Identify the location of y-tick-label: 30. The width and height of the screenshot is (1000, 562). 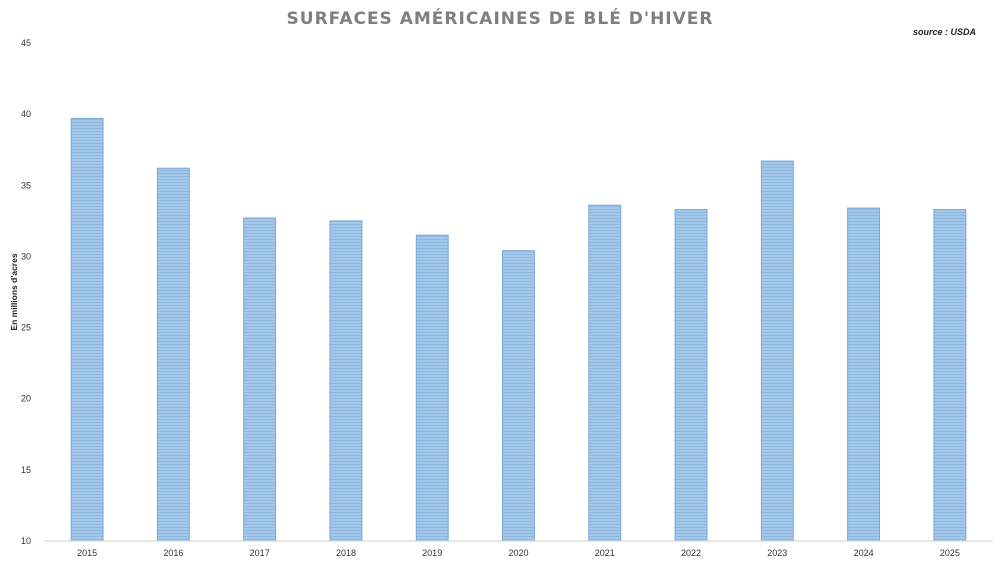
(26, 256).